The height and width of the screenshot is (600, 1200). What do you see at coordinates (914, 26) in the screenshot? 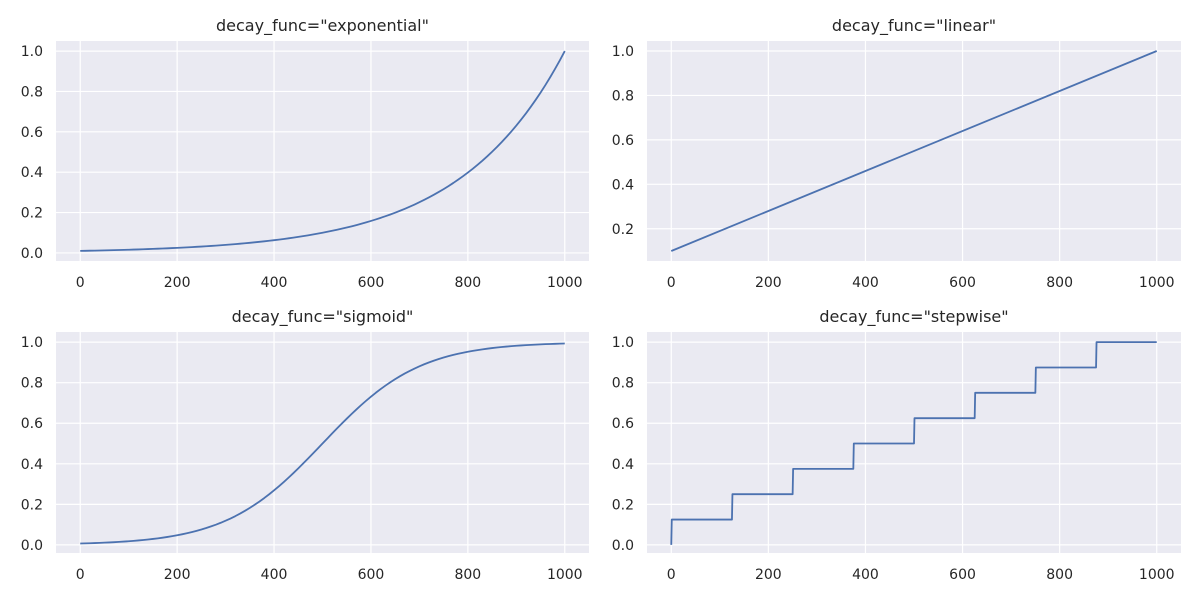
I see `subplot-title: decay_func="linear"` at bounding box center [914, 26].